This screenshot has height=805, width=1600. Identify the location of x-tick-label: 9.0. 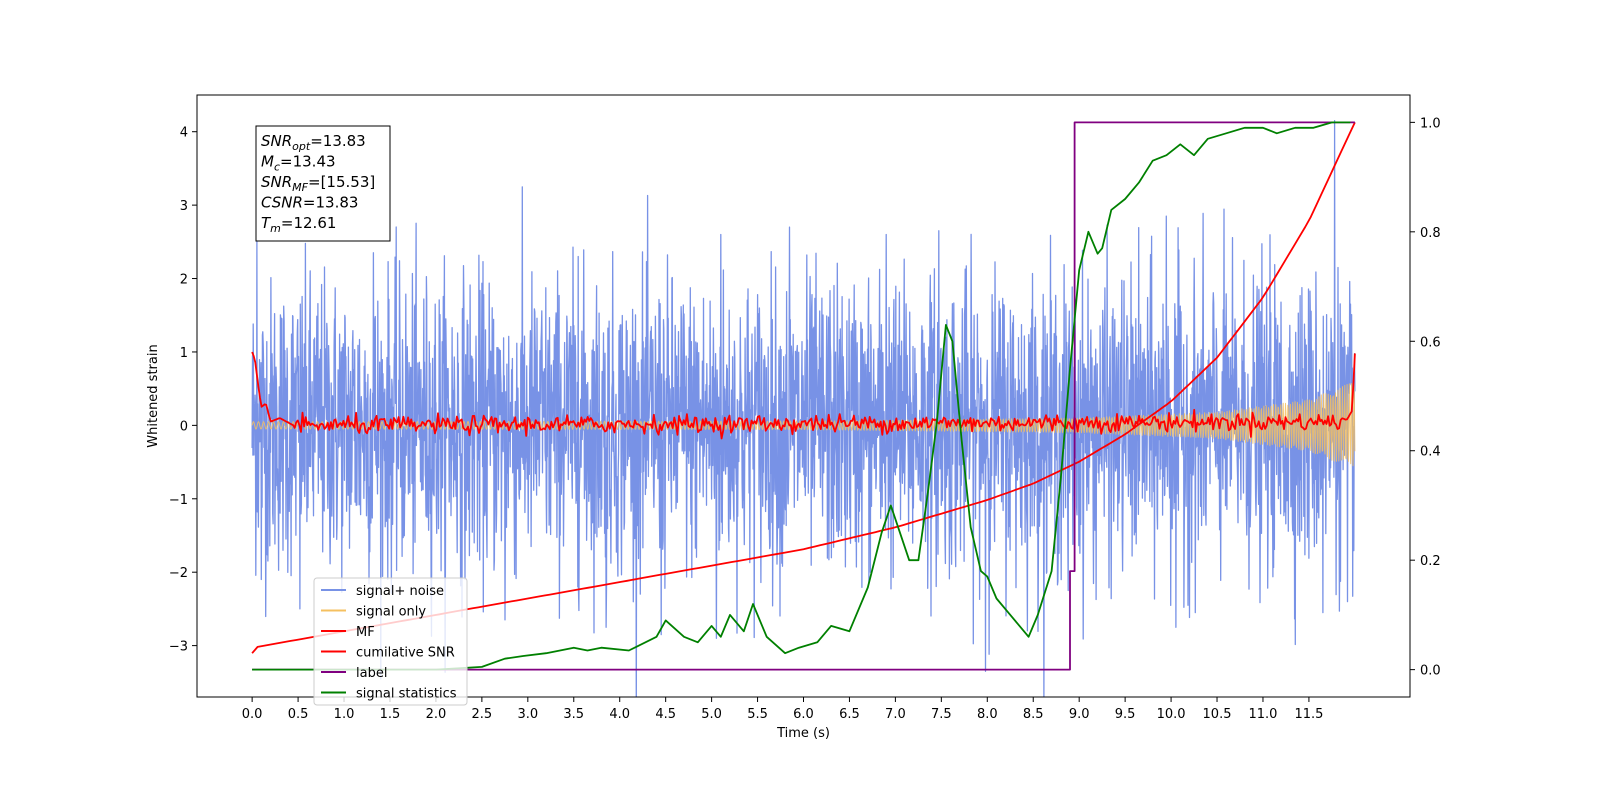
(1079, 714).